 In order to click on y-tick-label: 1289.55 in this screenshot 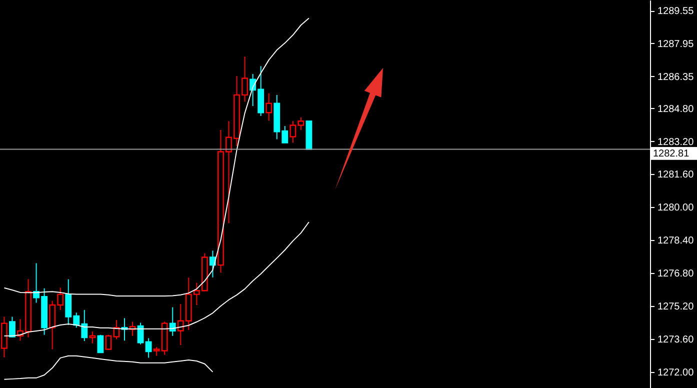, I will do `click(676, 12)`.